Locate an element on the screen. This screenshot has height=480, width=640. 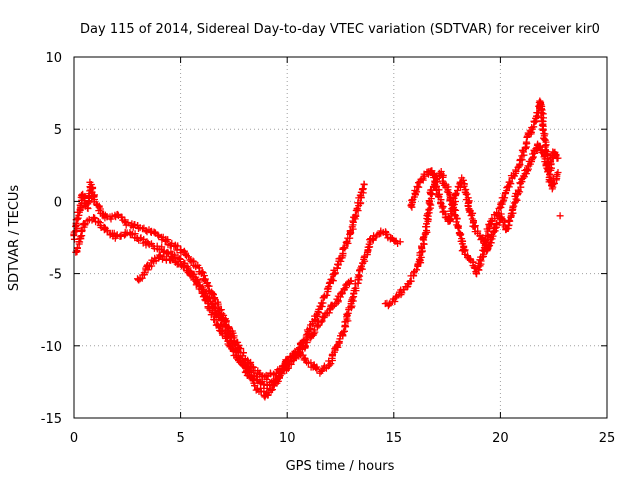
y-axis-label: SDTVAR / TECUs is located at coordinates (14, 238).